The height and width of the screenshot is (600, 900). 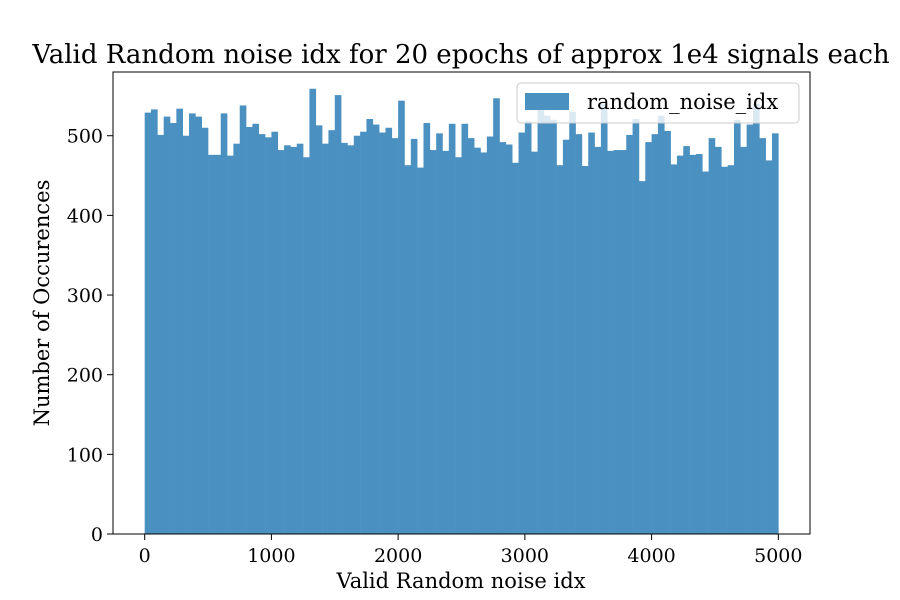 What do you see at coordinates (97, 535) in the screenshot?
I see `y-tick-label: 0` at bounding box center [97, 535].